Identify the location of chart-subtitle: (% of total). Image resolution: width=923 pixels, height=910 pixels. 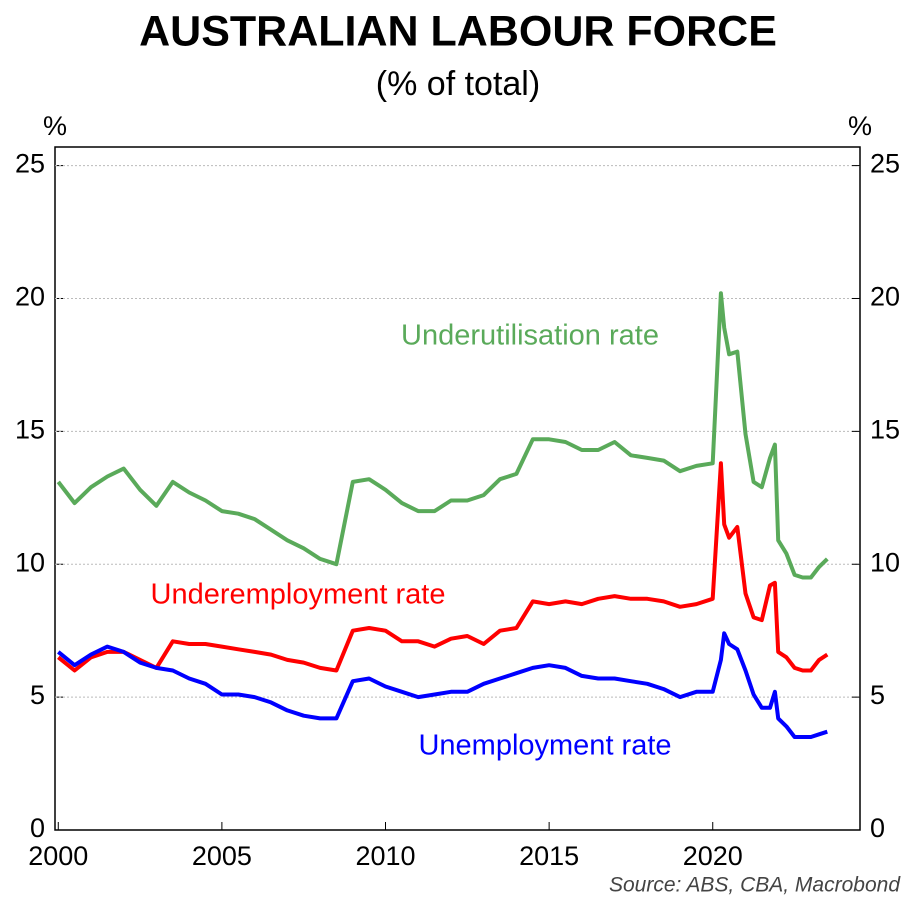
(458, 84).